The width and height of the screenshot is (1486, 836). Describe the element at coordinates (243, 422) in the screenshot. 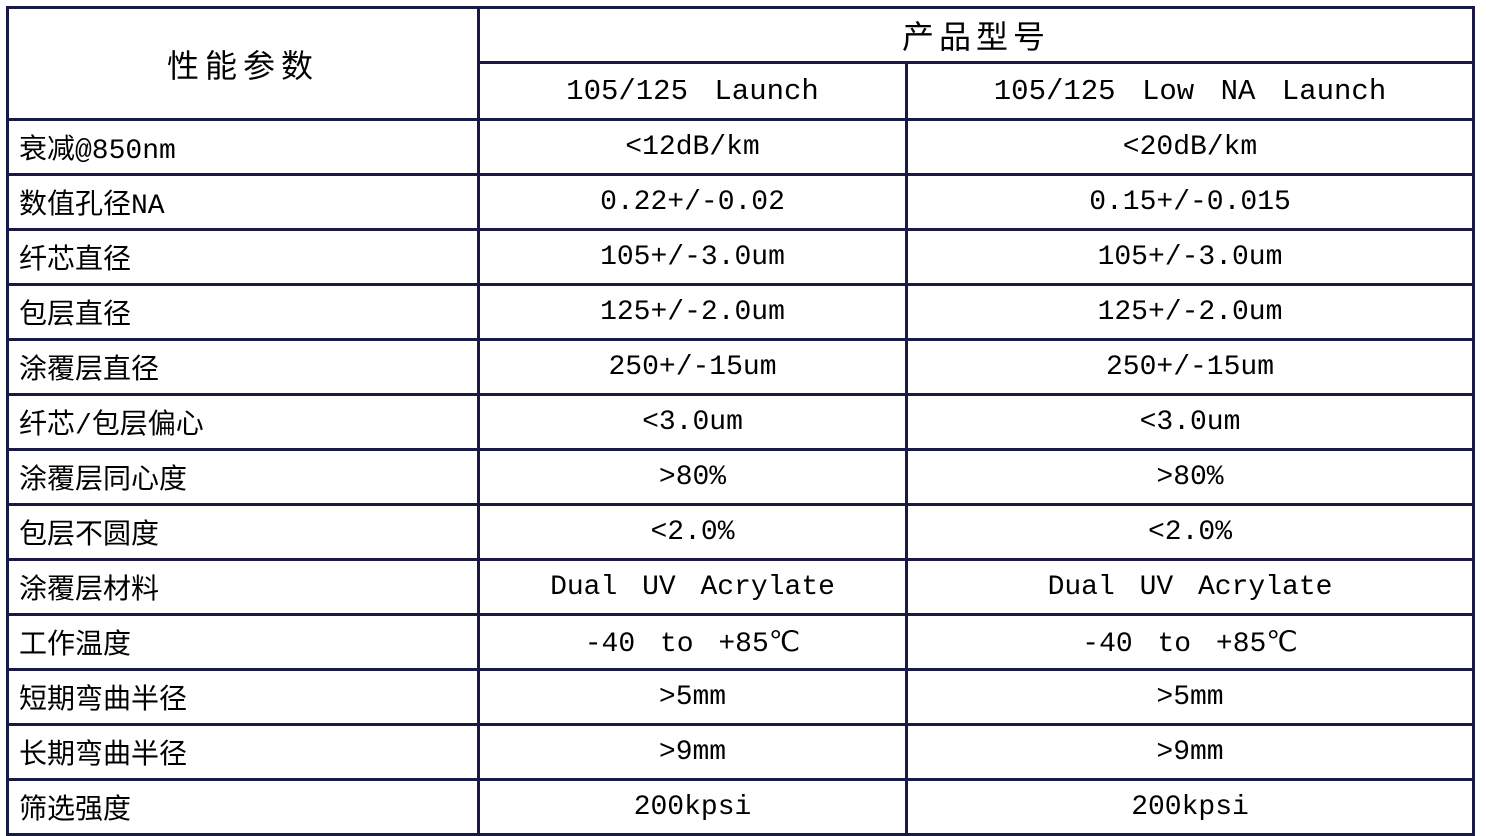

I see `row-label: 纤芯/包层偏心` at that location.